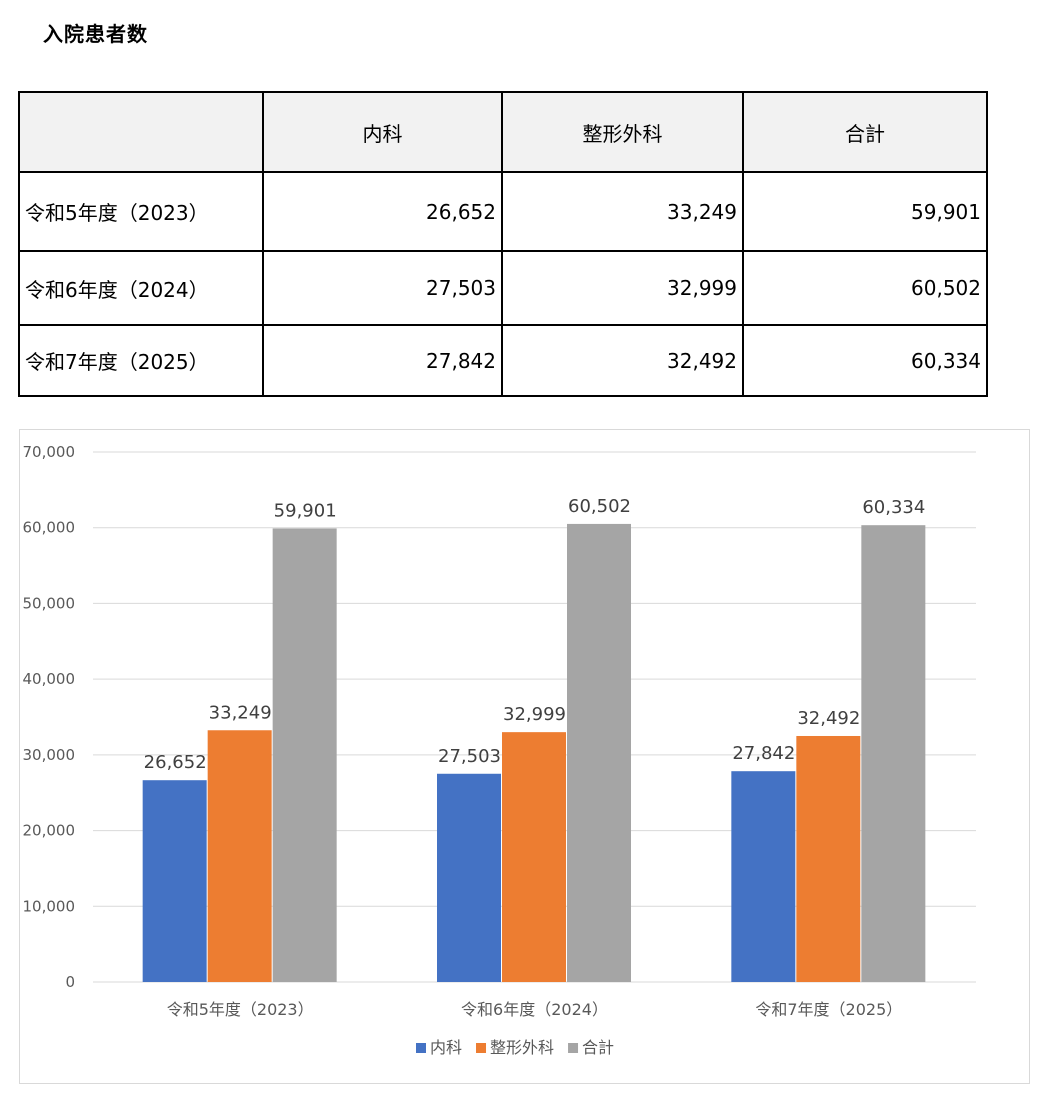 The width and height of the screenshot is (1047, 1097). Describe the element at coordinates (522, 1047) in the screenshot. I see `legend-label: 整形外科` at that location.